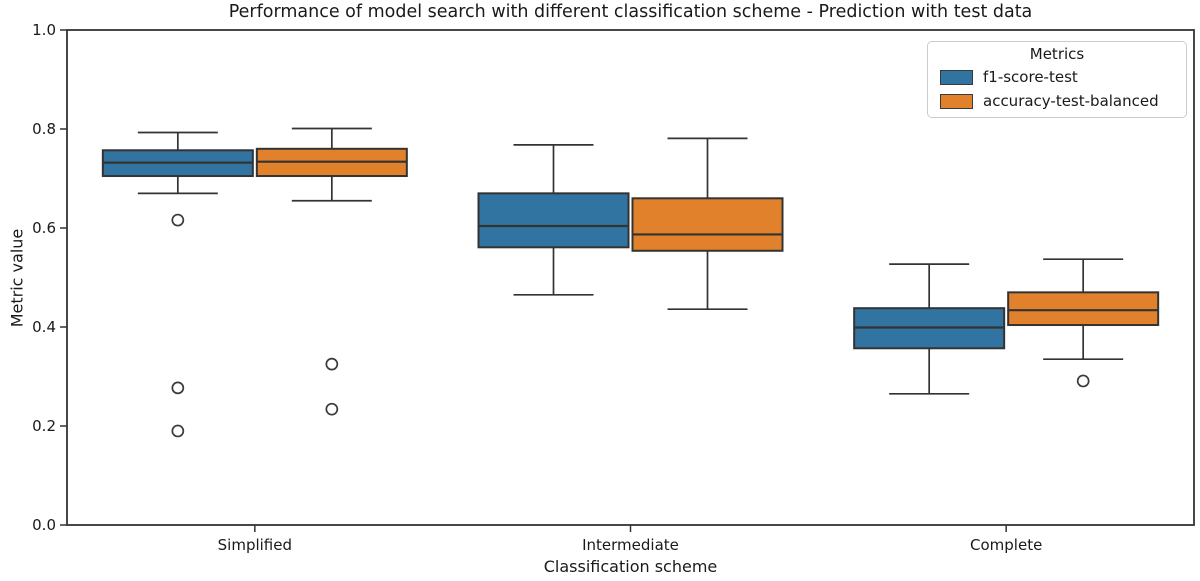 The width and height of the screenshot is (1200, 581). Describe the element at coordinates (1006, 545) in the screenshot. I see `x-tick-label: Complete` at that location.